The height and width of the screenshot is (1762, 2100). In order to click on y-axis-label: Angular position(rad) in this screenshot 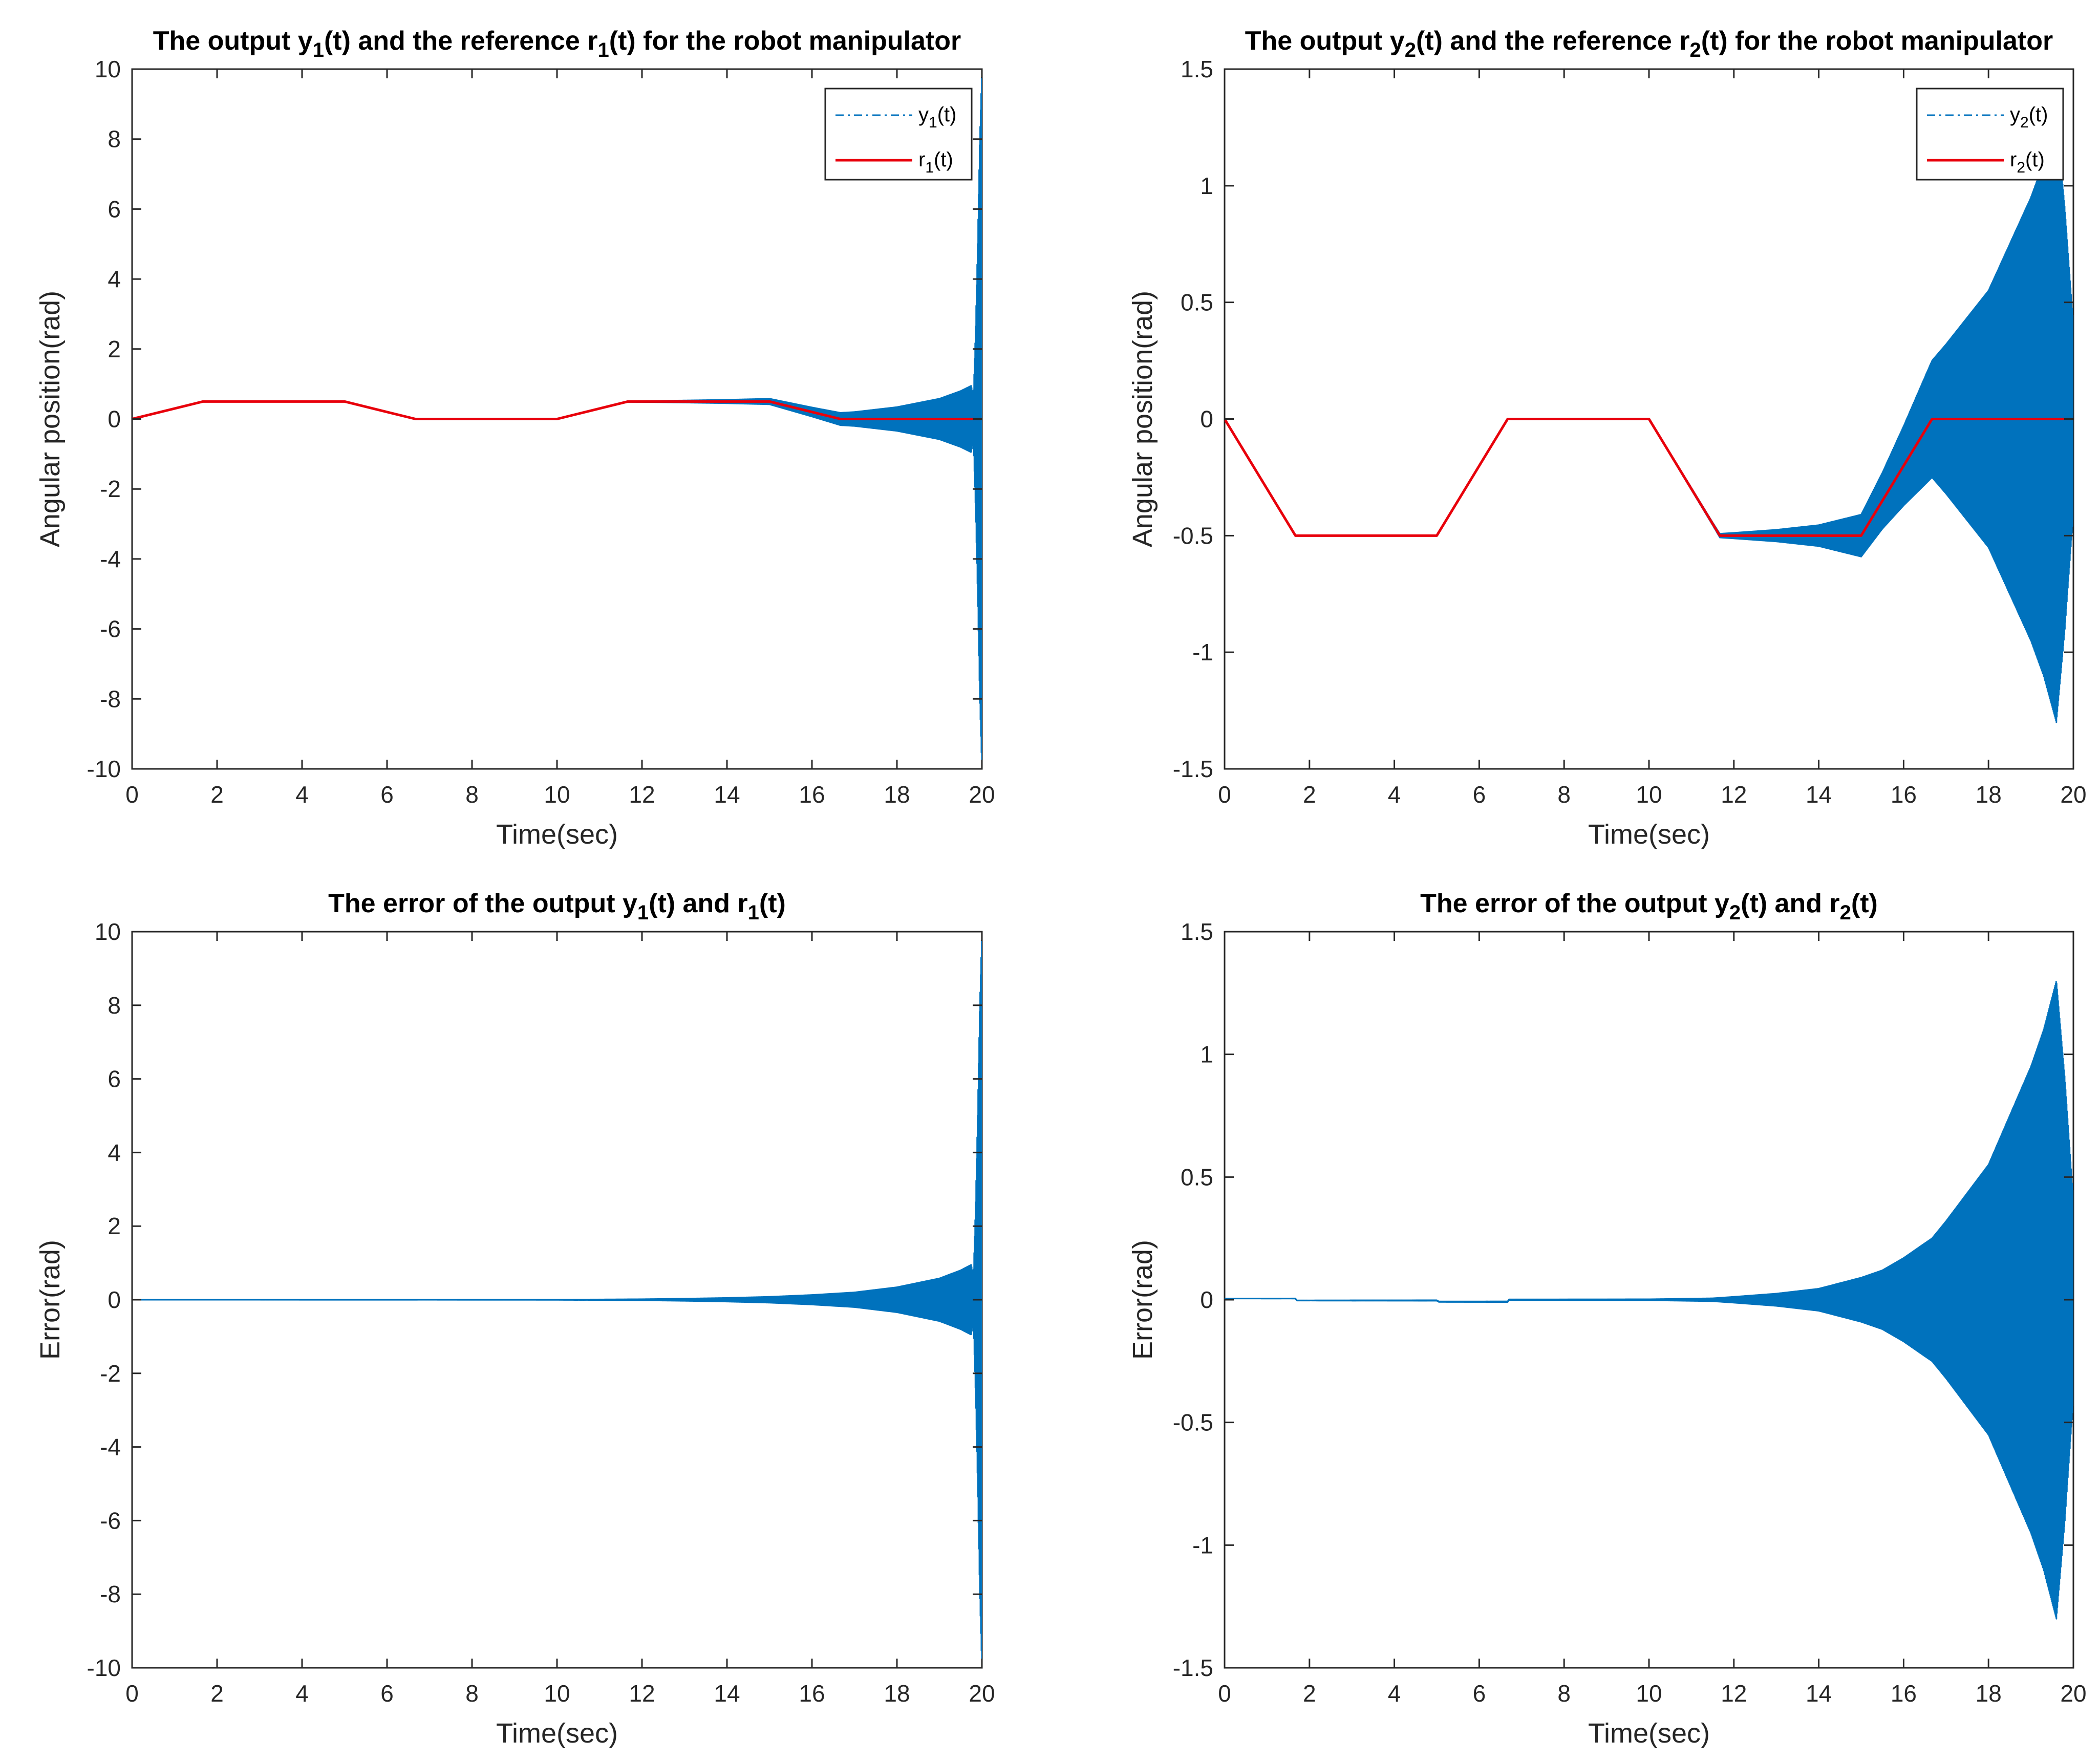, I will do `click(50, 419)`.